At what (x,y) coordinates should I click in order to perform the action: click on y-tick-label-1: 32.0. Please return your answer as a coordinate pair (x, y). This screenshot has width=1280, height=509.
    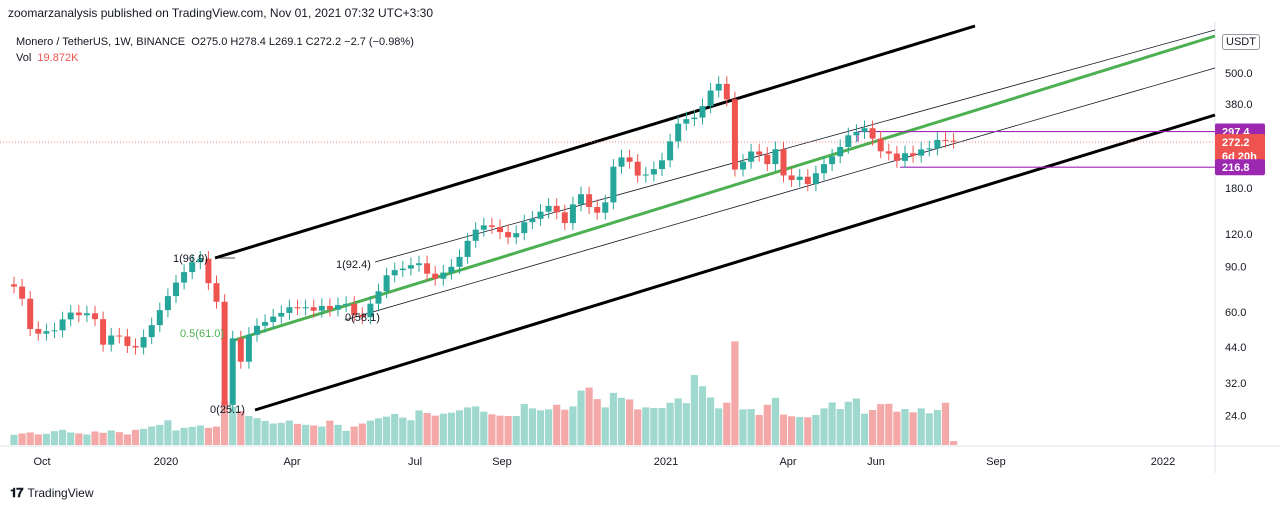
    Looking at the image, I should click on (1235, 384).